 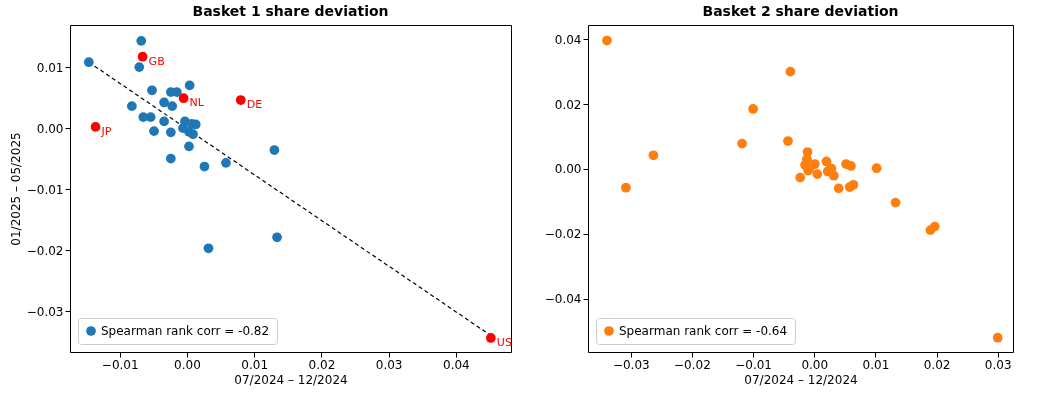 I want to click on y-tick-label: 0.04, so click(x=568, y=39).